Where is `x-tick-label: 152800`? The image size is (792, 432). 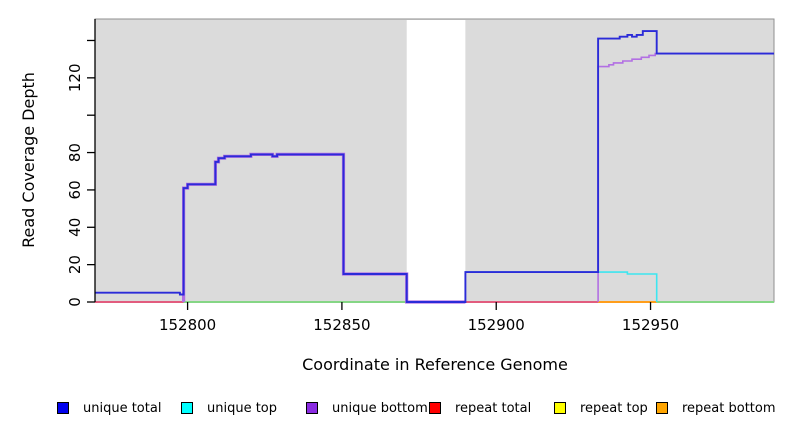
x-tick-label: 152800 is located at coordinates (187, 325).